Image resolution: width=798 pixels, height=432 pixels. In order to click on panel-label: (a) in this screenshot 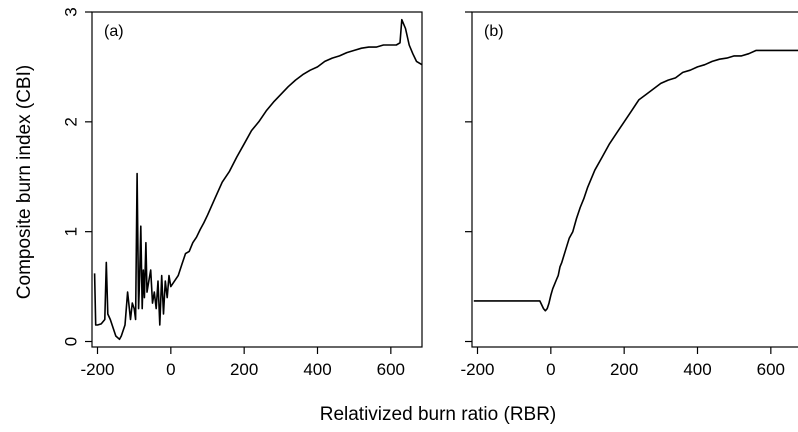, I will do `click(114, 31)`.